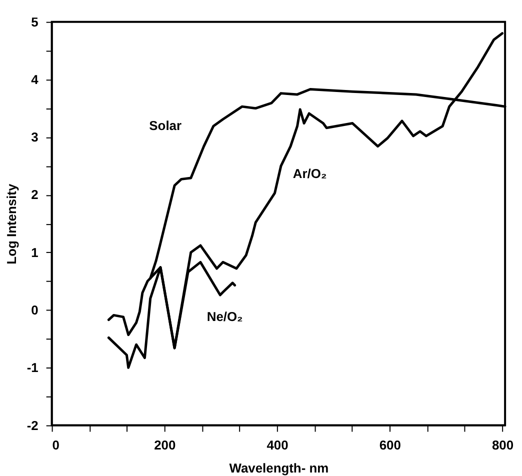 The width and height of the screenshot is (522, 476). What do you see at coordinates (503, 445) in the screenshot?
I see `x-tick-label: 800` at bounding box center [503, 445].